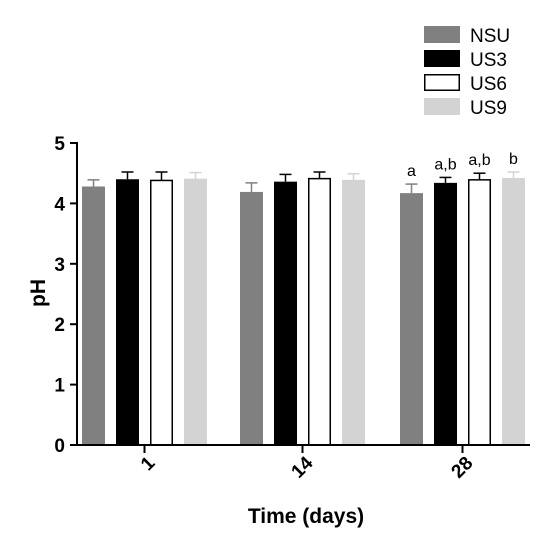 This screenshot has height=538, width=550. What do you see at coordinates (462, 165) in the screenshot?
I see `significance-annotations: a a,b a,b b` at bounding box center [462, 165].